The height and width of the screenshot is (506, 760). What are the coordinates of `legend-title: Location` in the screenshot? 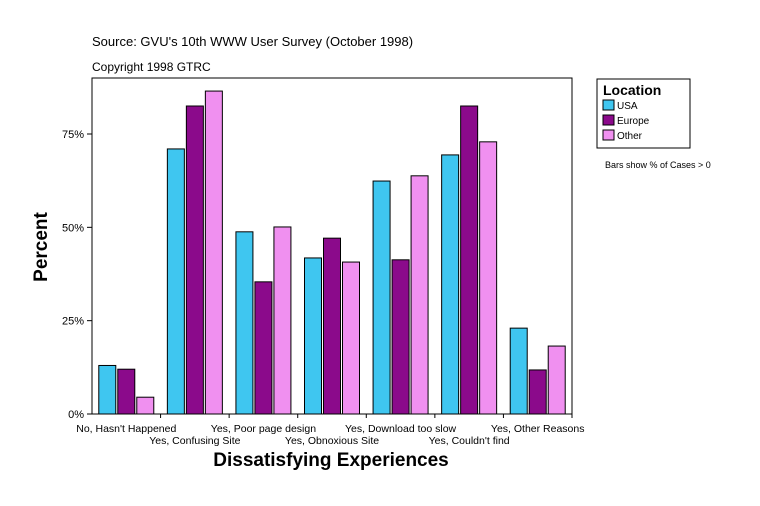 It's located at (632, 90).